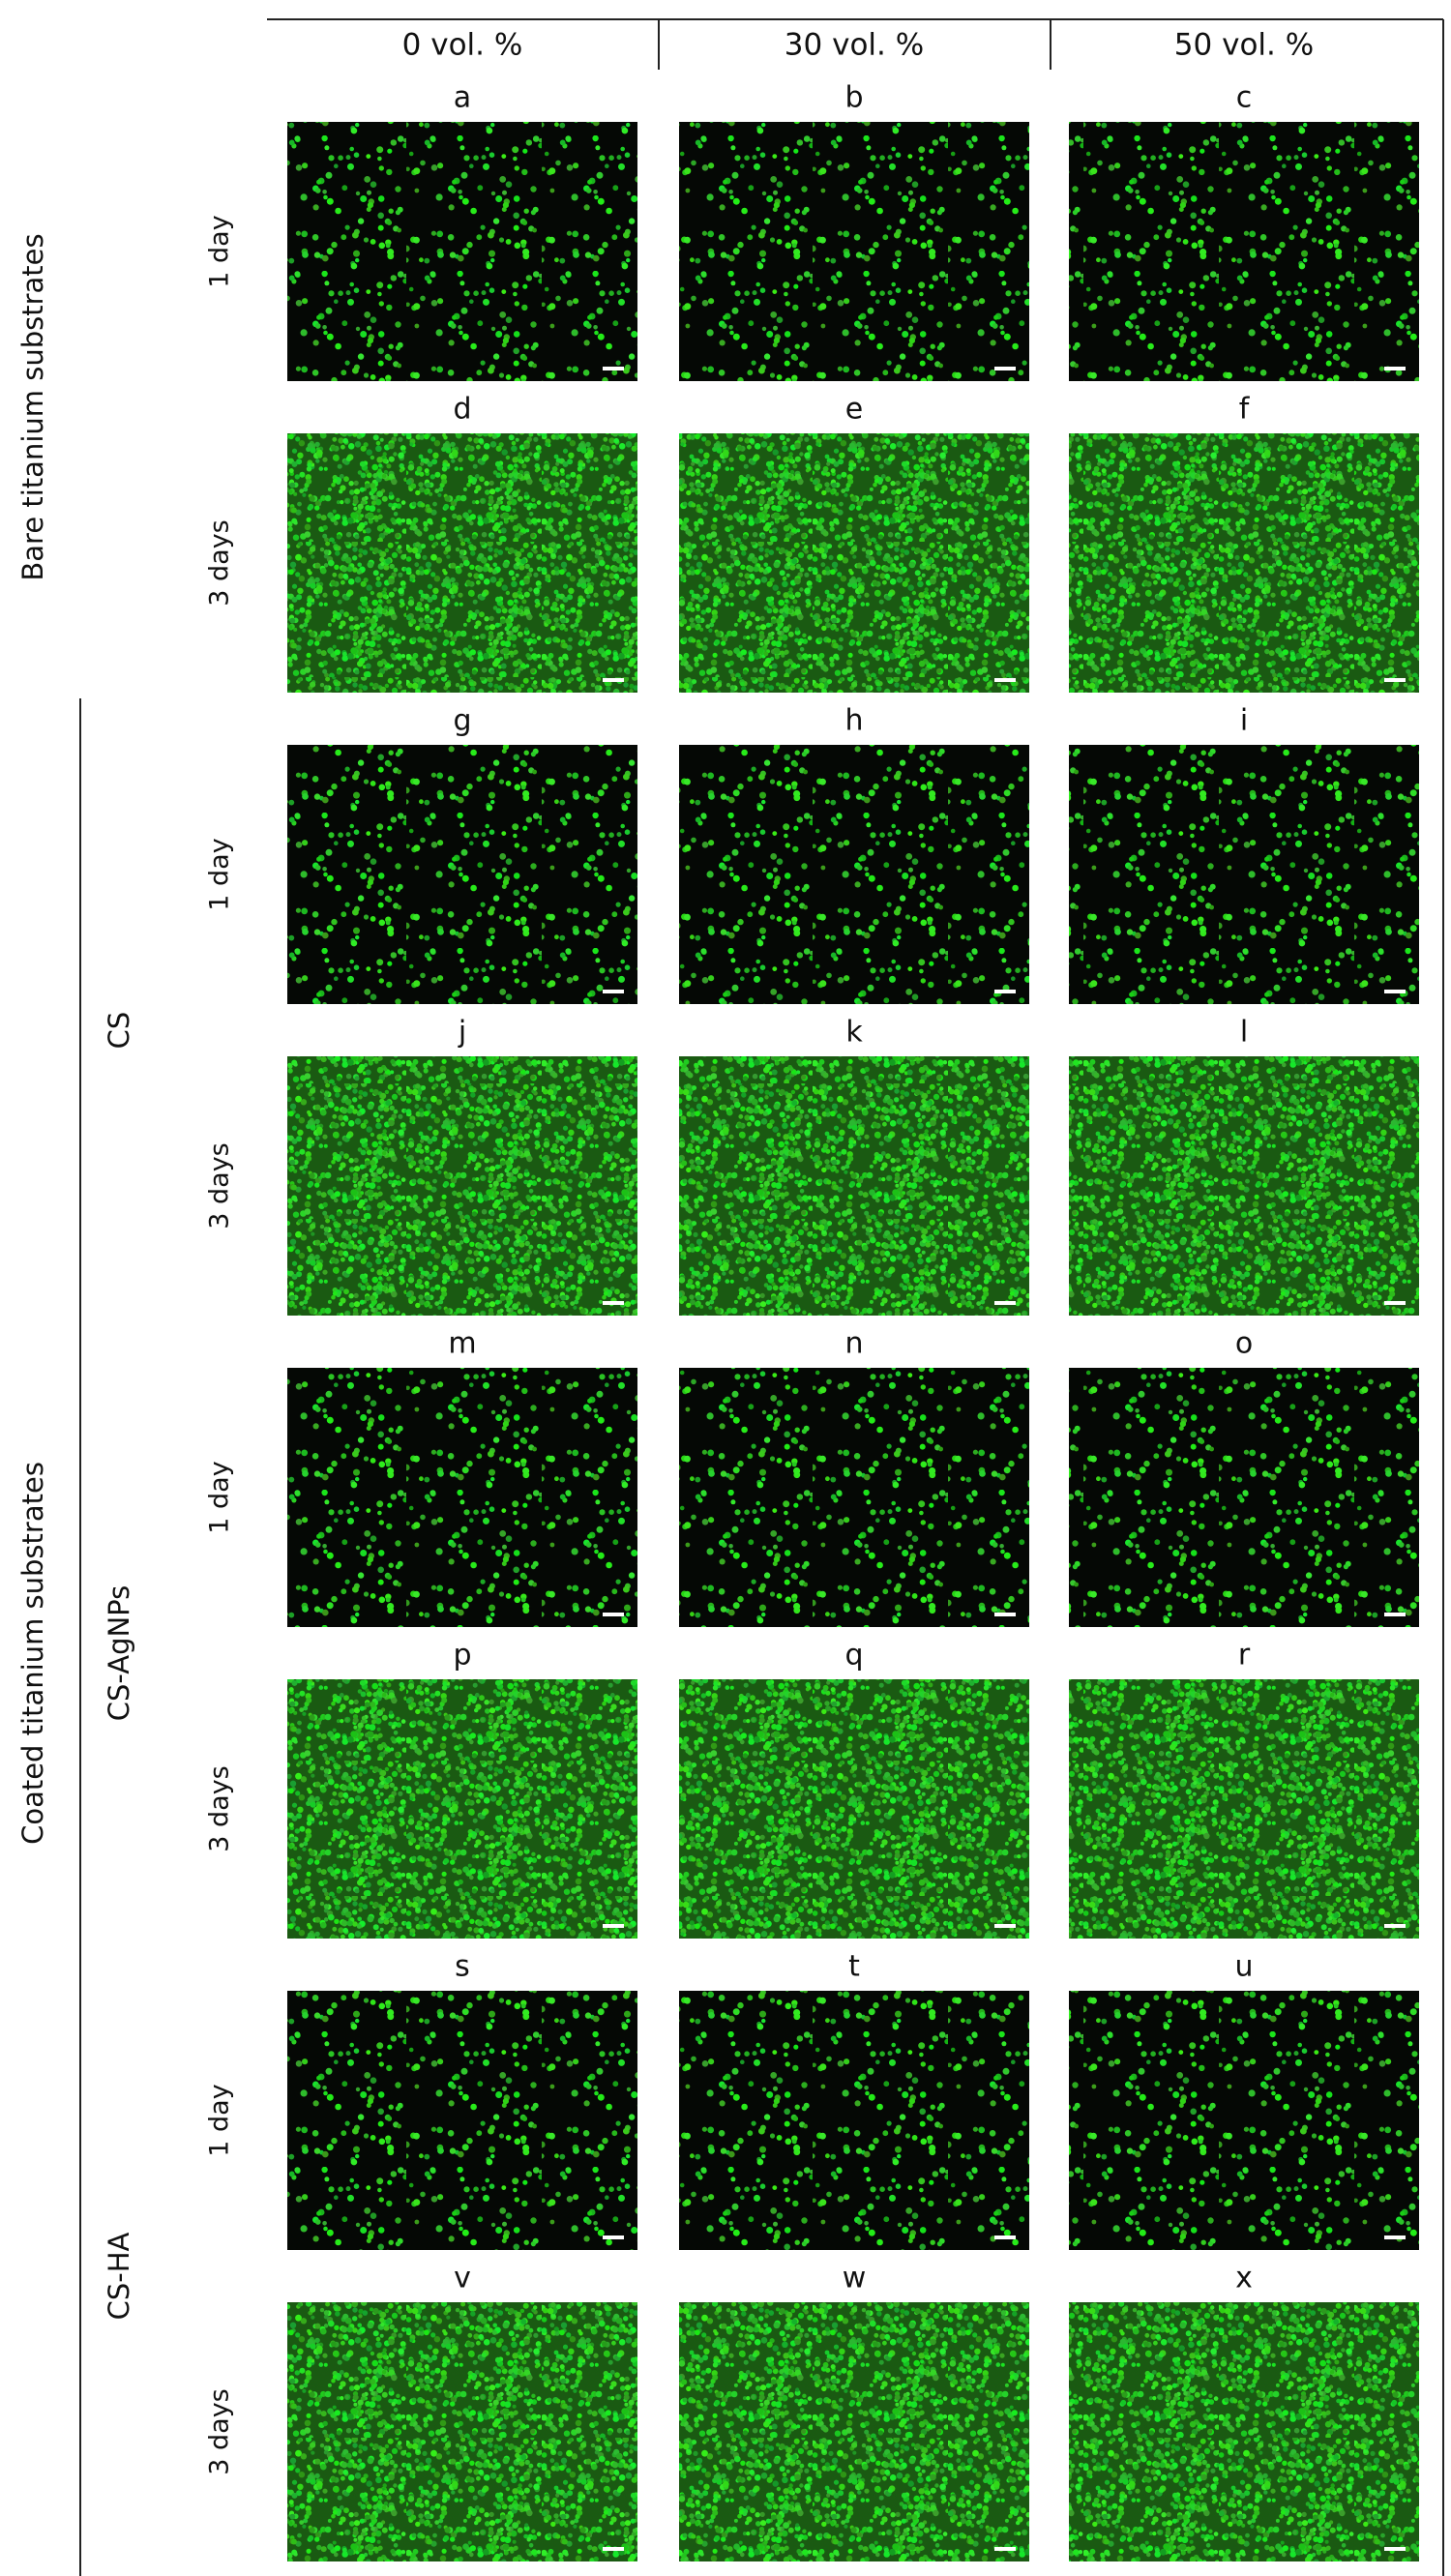  What do you see at coordinates (1244, 2278) in the screenshot?
I see `panel-letter: x` at bounding box center [1244, 2278].